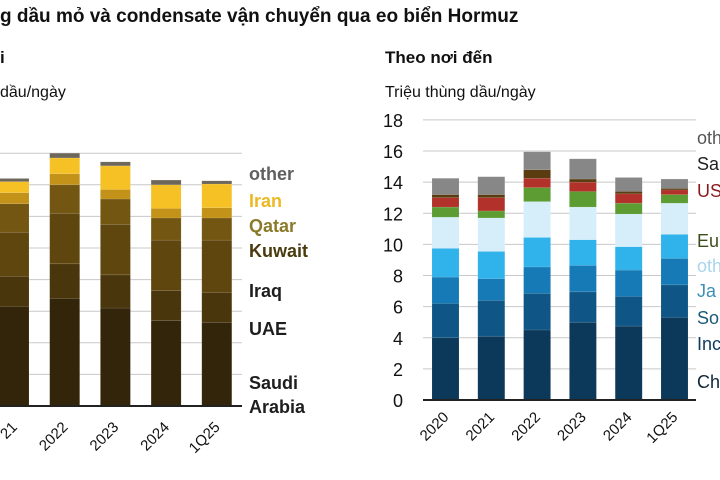  I want to click on x-tick-label: 2024, so click(618, 427).